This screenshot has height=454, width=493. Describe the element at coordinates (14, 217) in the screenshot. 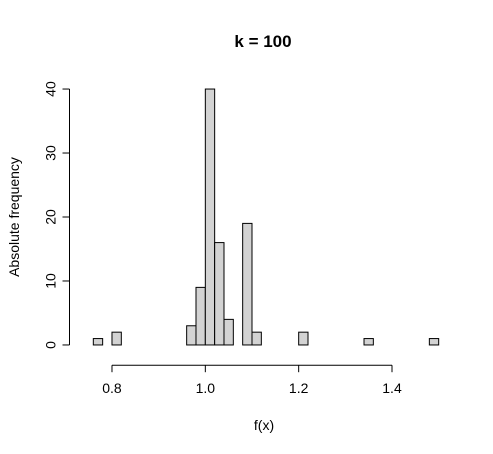

I see `y-axis-label: Absolute frequency` at that location.